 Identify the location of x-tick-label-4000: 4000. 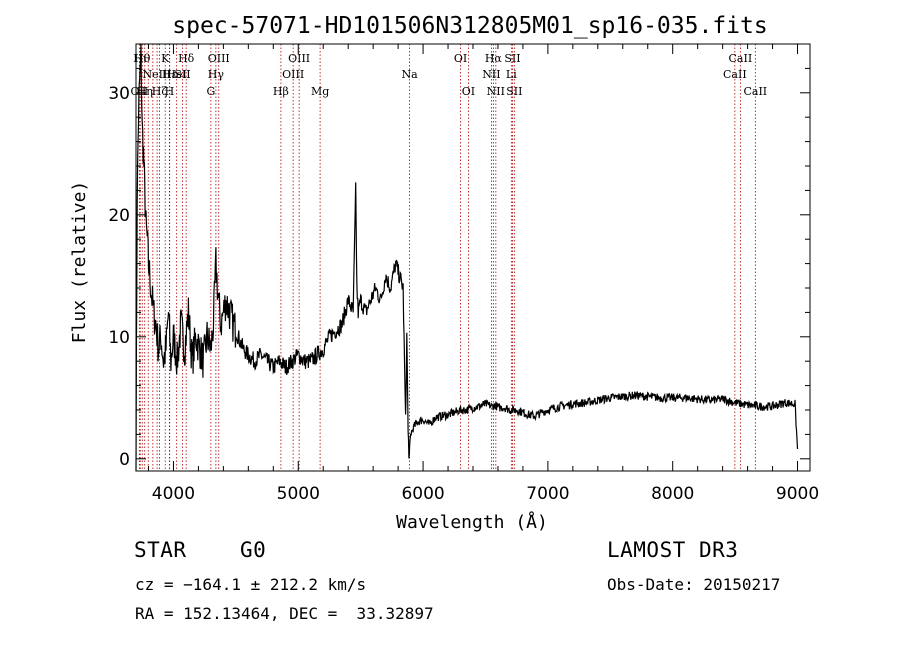
(173, 494).